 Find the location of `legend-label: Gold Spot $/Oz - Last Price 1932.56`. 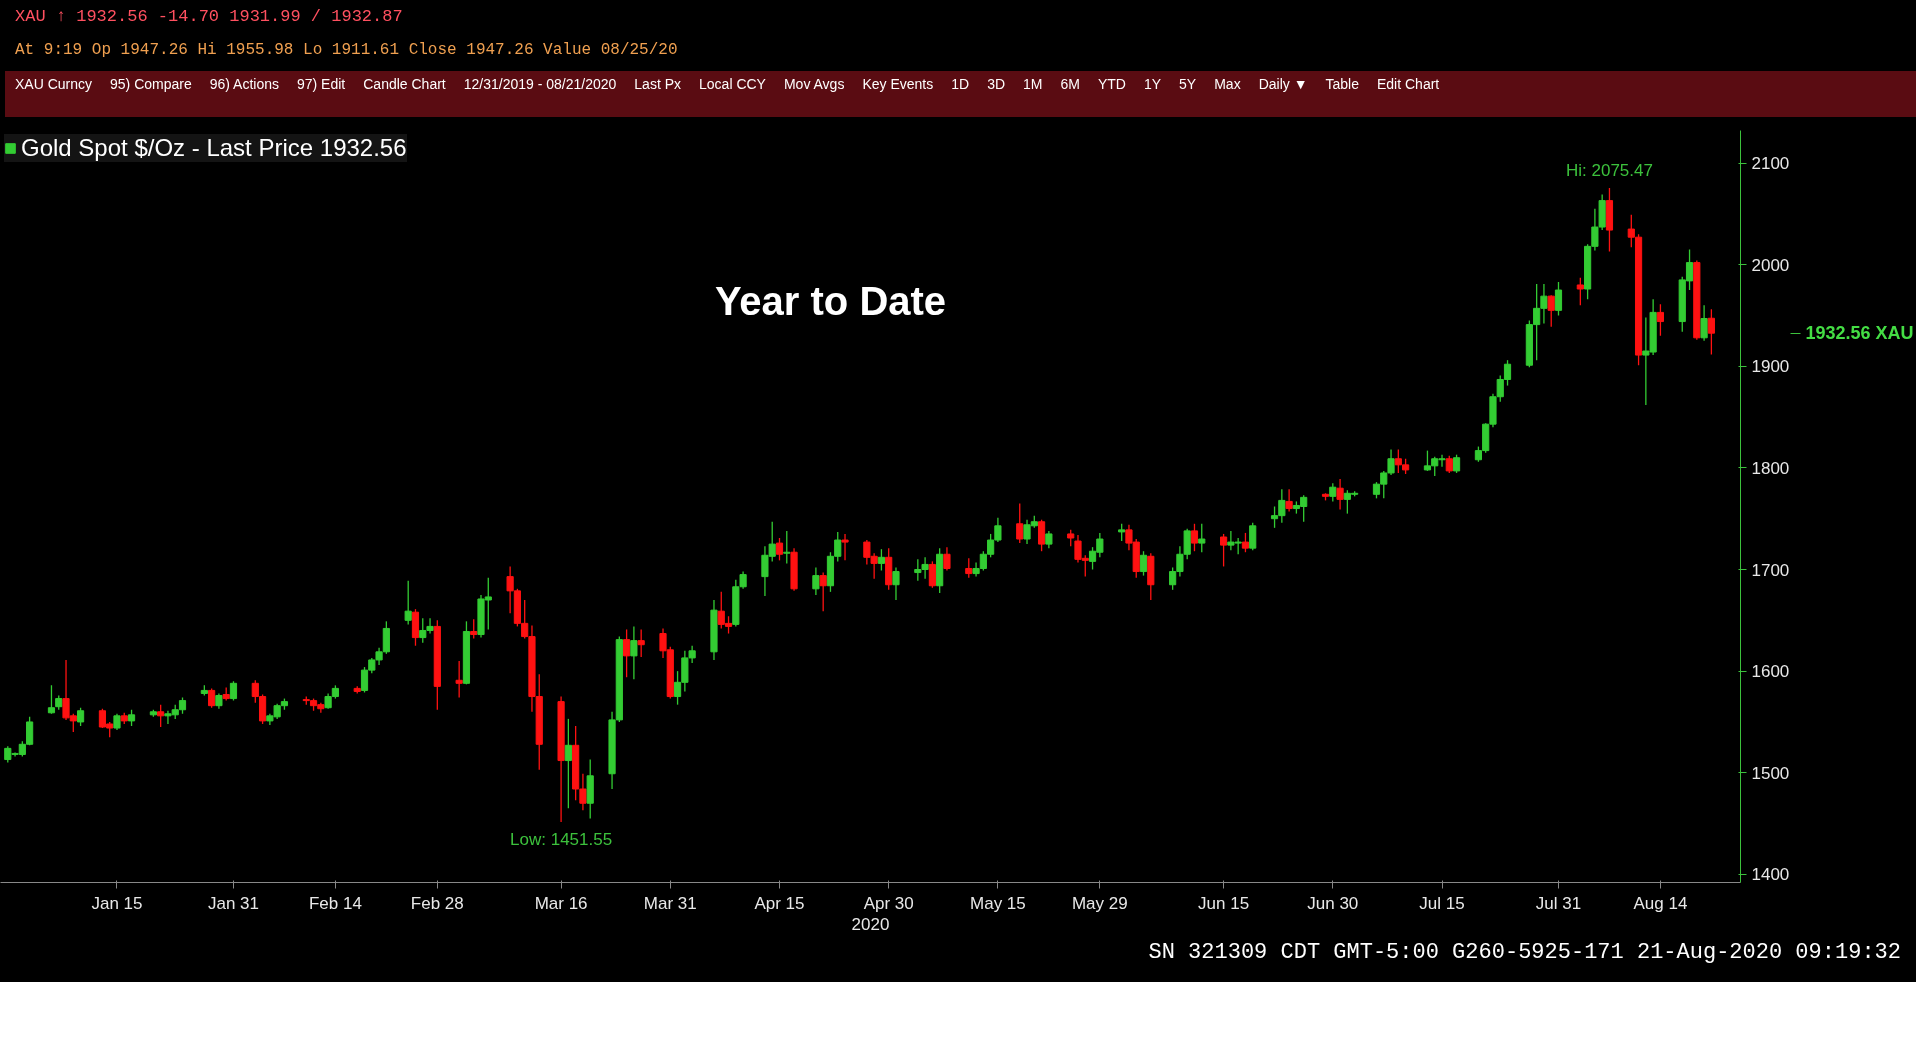

legend-label: Gold Spot $/Oz - Last Price 1932.56 is located at coordinates (214, 148).